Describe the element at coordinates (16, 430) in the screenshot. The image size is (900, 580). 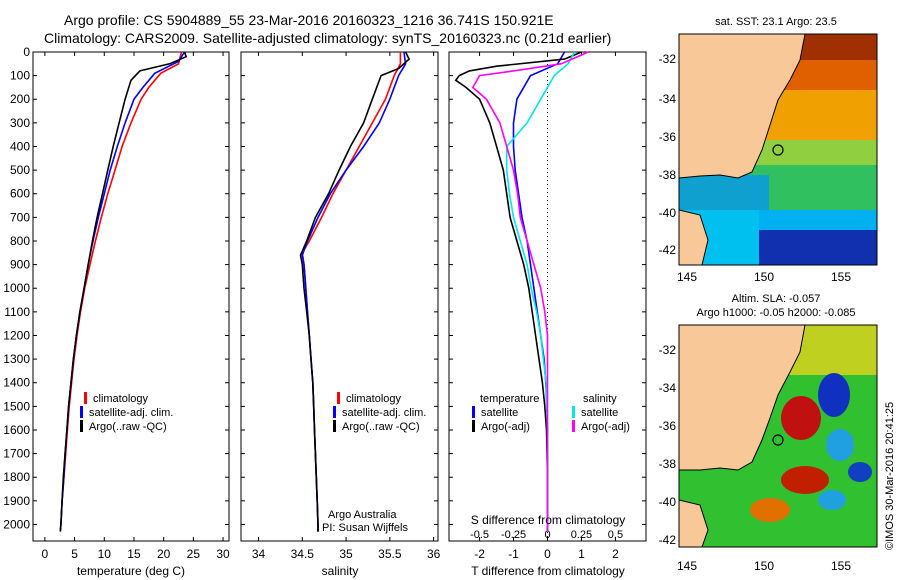
I see `y-tick-label: 1600` at that location.